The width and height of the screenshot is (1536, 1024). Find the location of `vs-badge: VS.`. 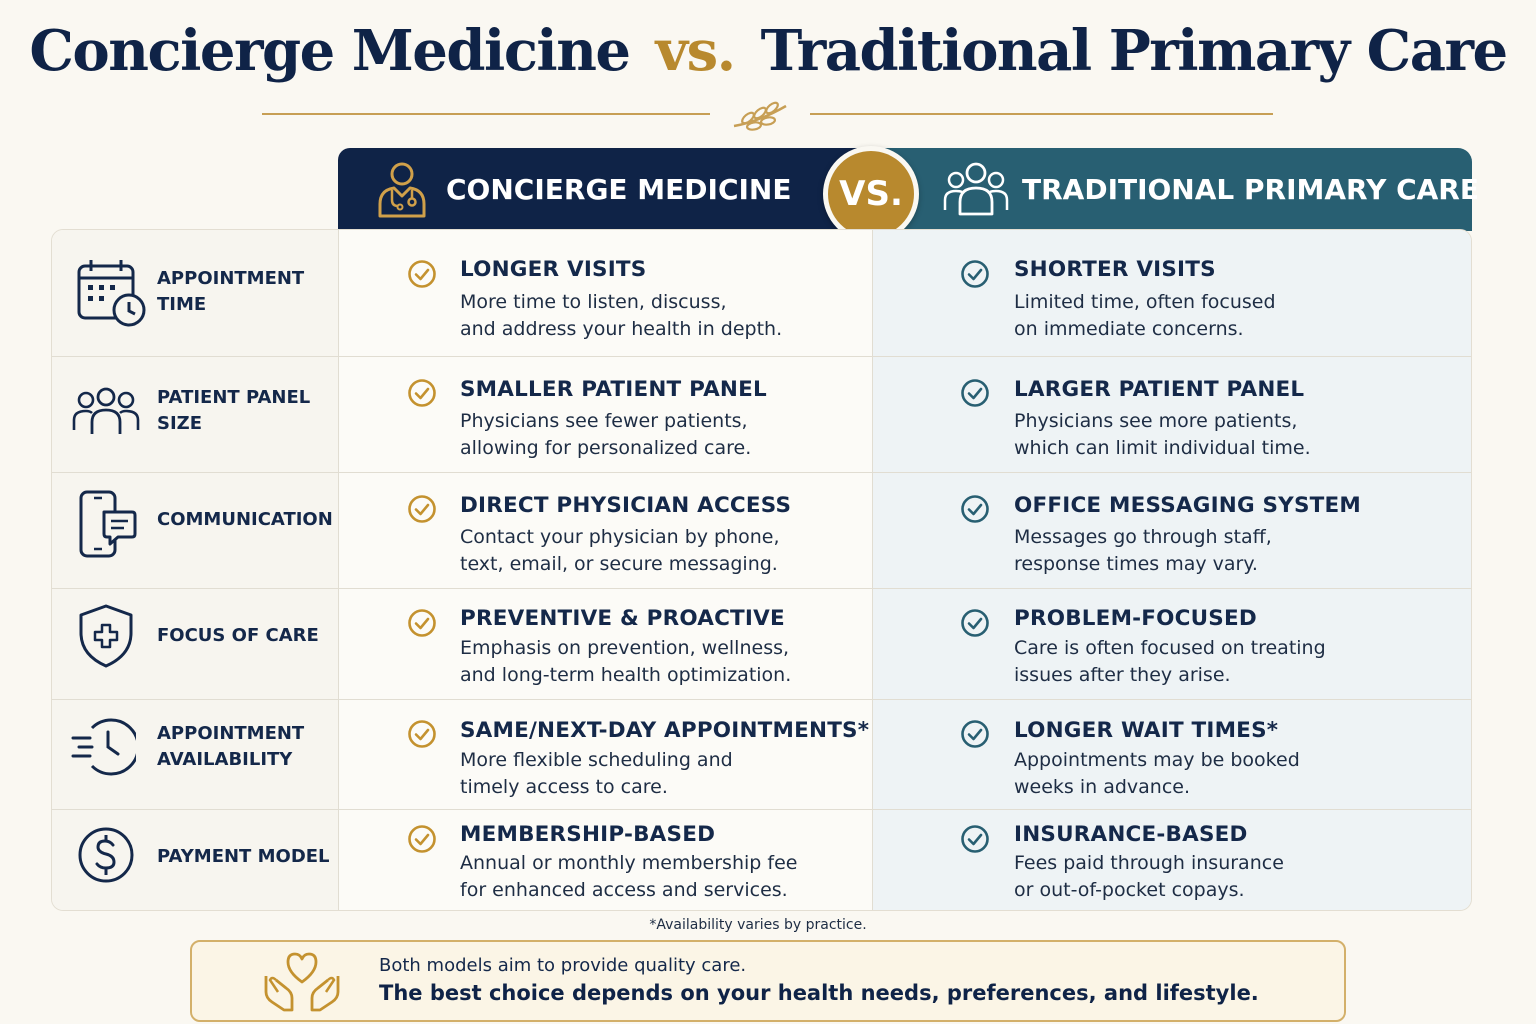

vs-badge: VS. is located at coordinates (871, 194).